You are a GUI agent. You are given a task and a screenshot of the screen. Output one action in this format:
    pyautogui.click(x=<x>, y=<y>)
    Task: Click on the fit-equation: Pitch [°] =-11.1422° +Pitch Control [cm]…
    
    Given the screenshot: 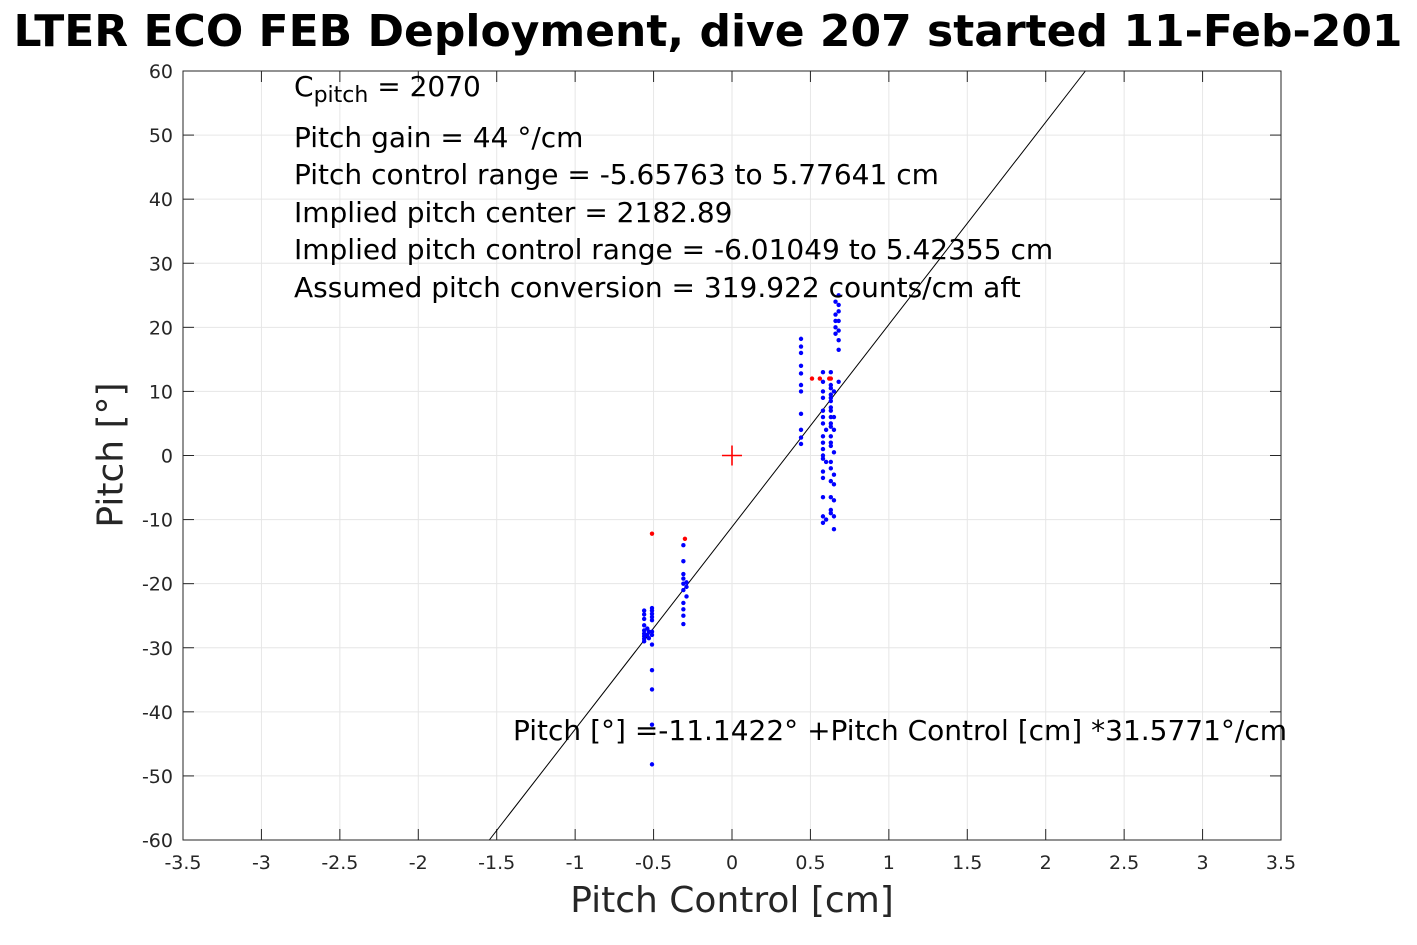 What is the action you would take?
    pyautogui.click(x=900, y=730)
    